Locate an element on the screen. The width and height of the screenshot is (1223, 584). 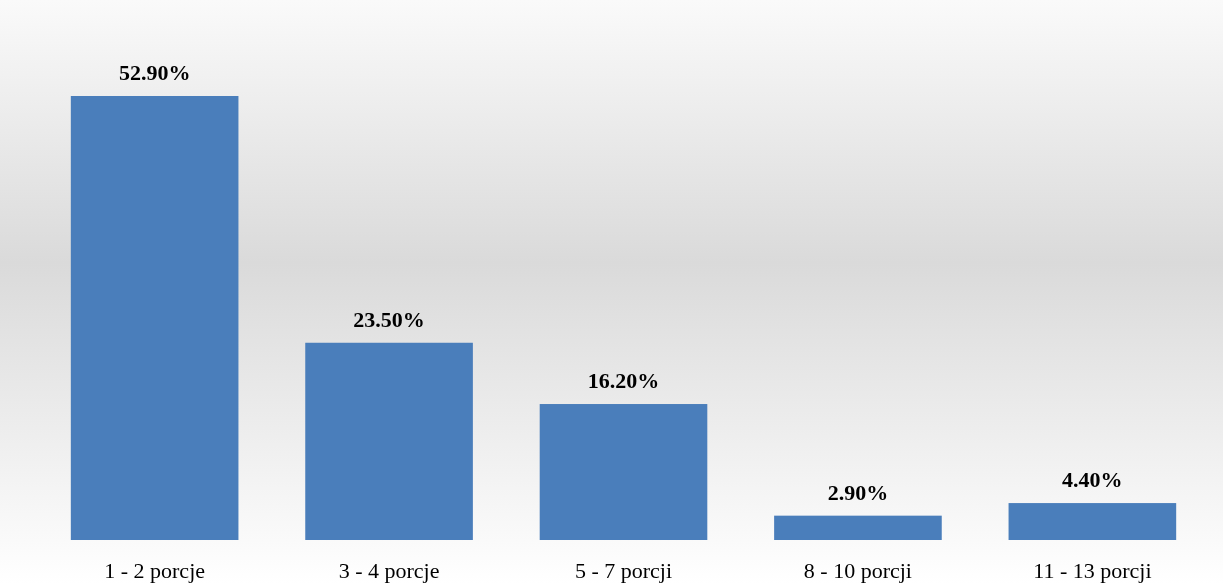
data-label: 4.40% is located at coordinates (1092, 480).